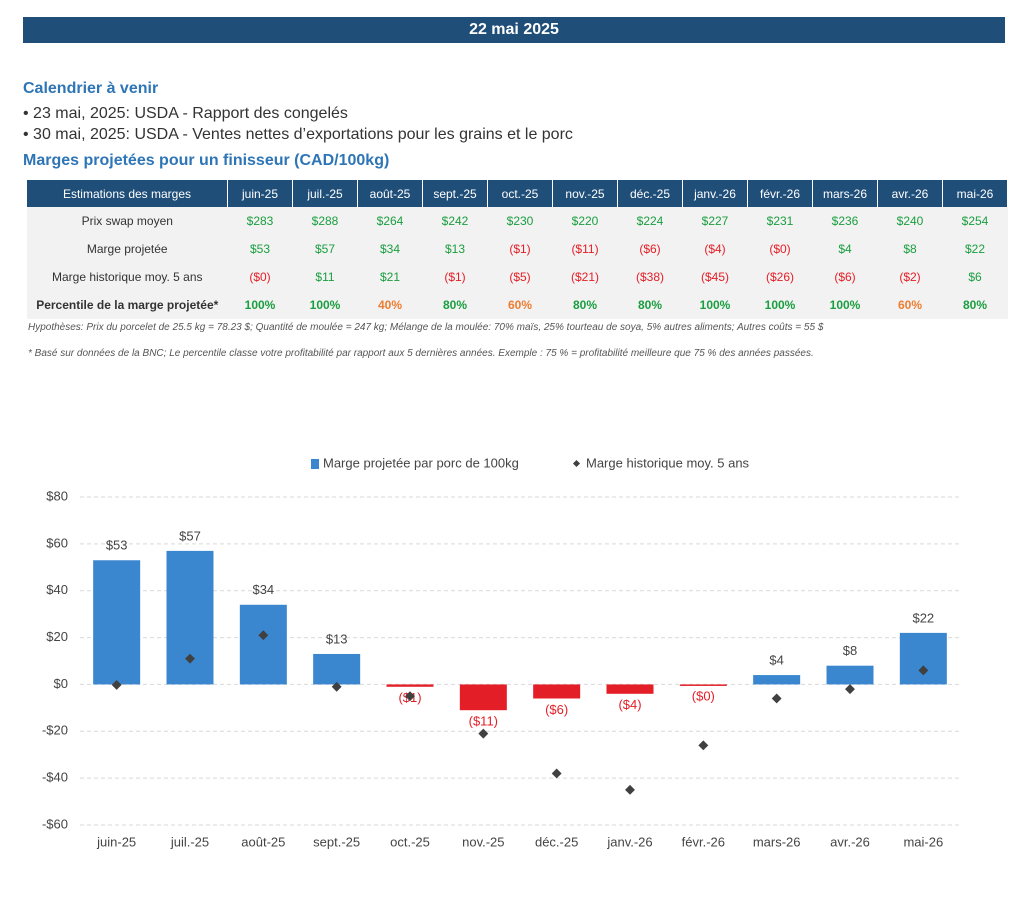 The image size is (1024, 902). I want to click on cell: 40%, so click(390, 305).